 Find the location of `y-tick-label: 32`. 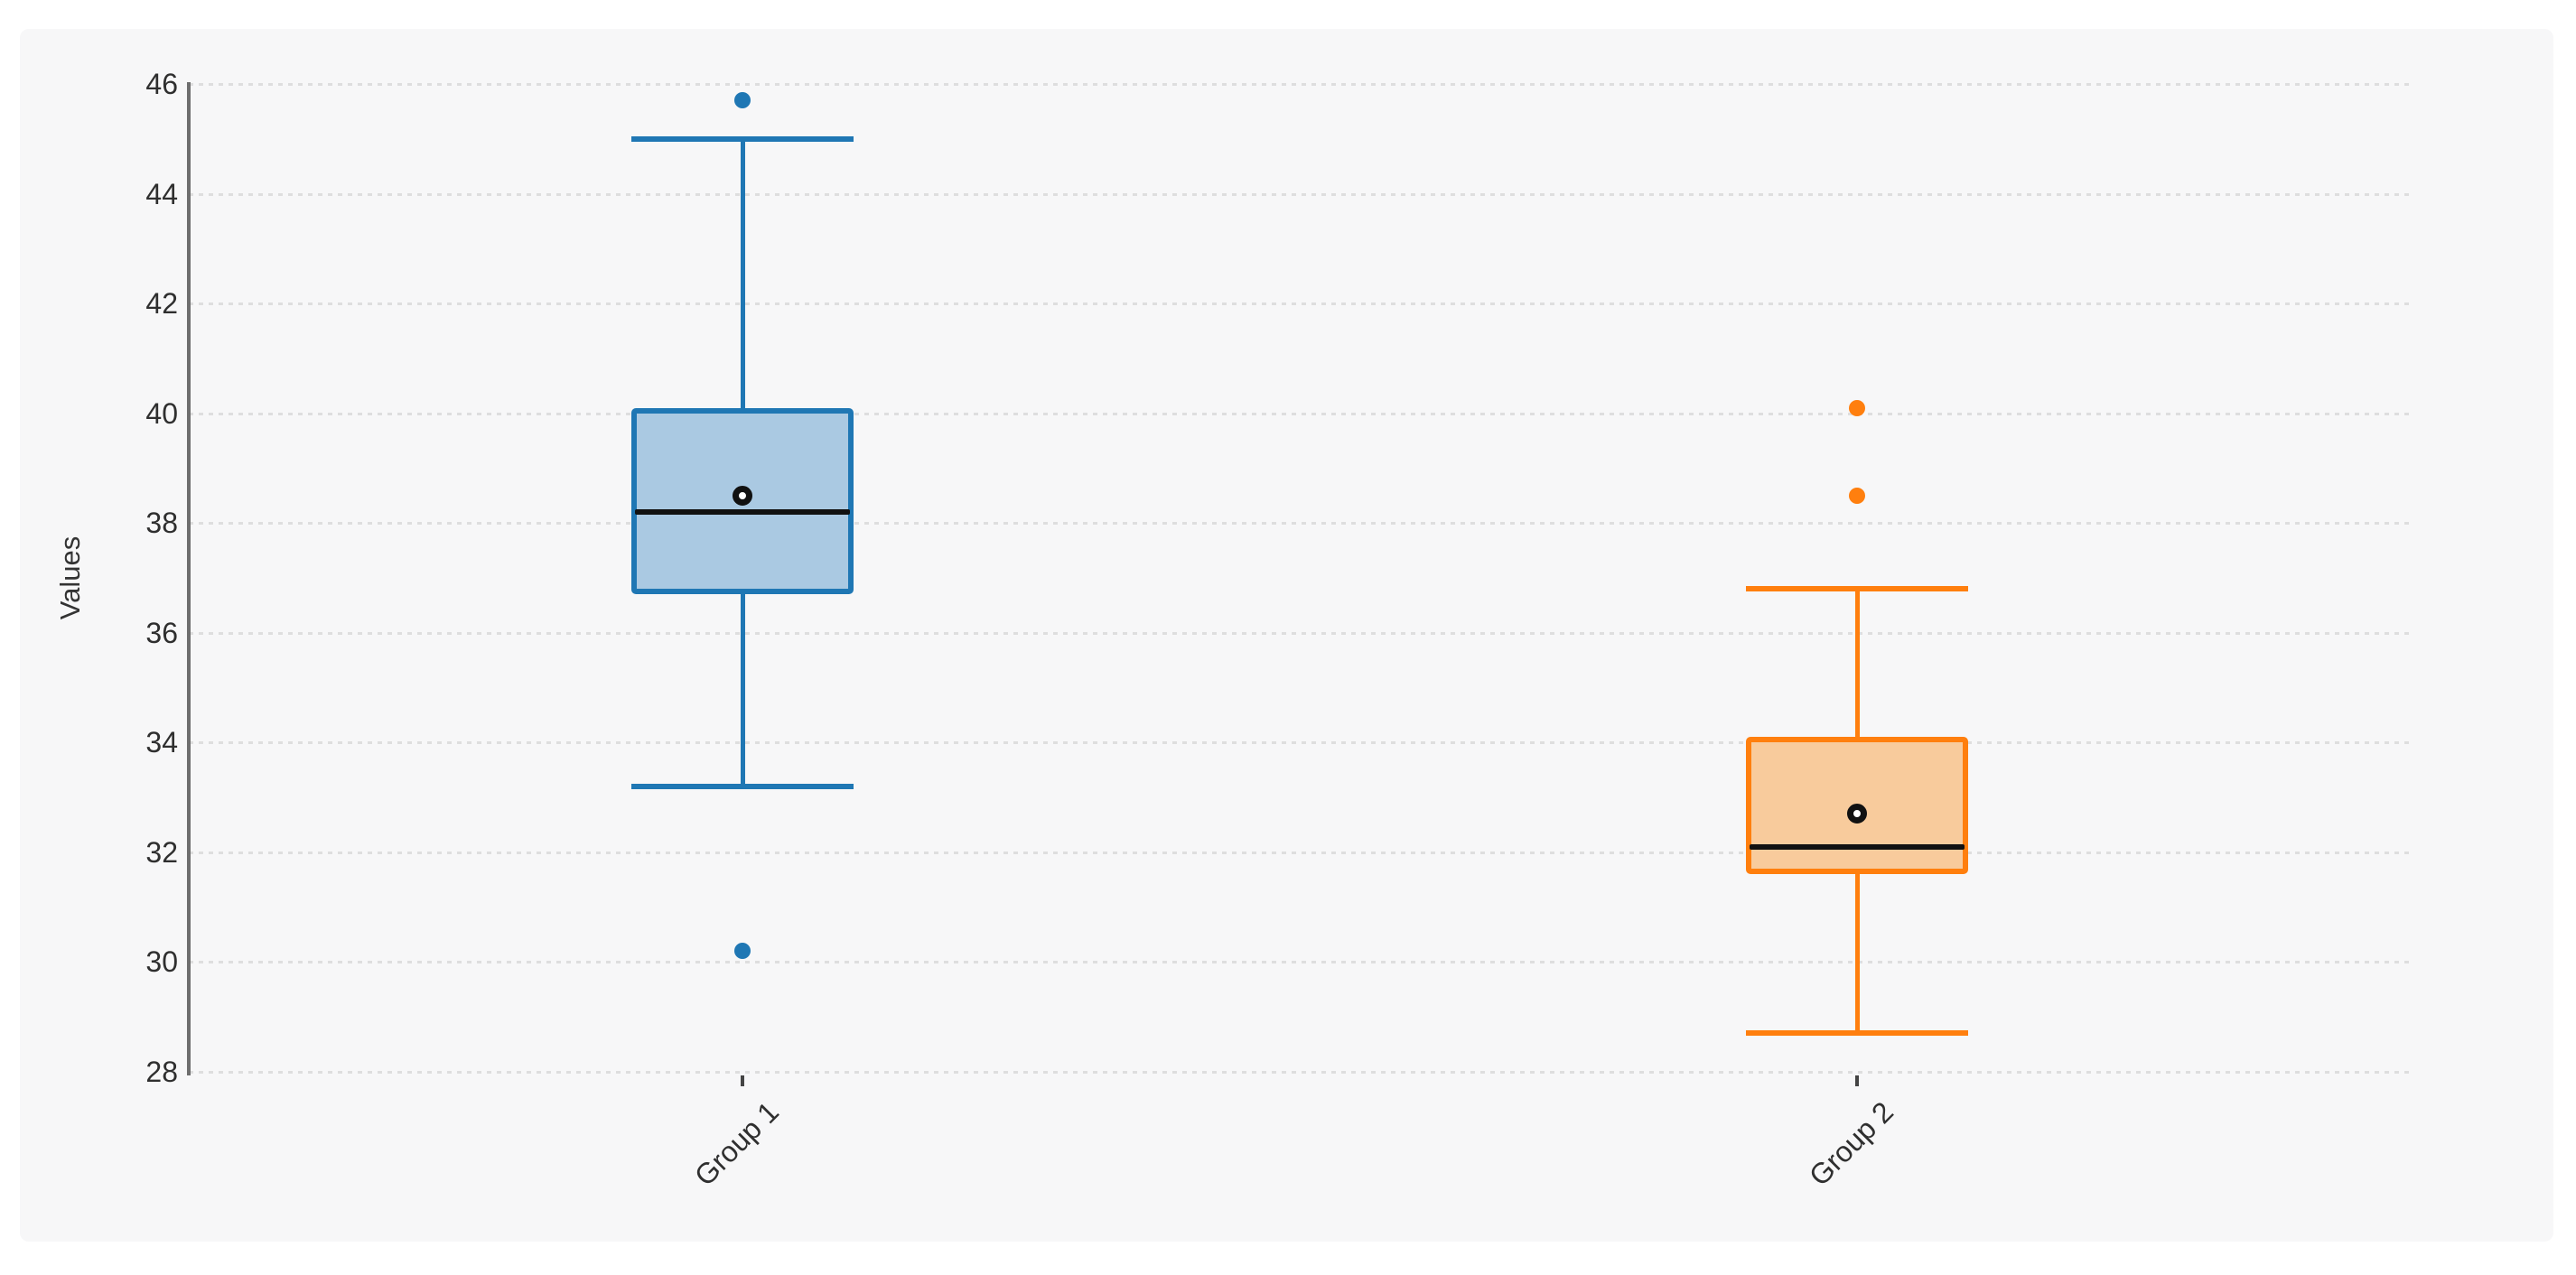

y-tick-label: 32 is located at coordinates (161, 852).